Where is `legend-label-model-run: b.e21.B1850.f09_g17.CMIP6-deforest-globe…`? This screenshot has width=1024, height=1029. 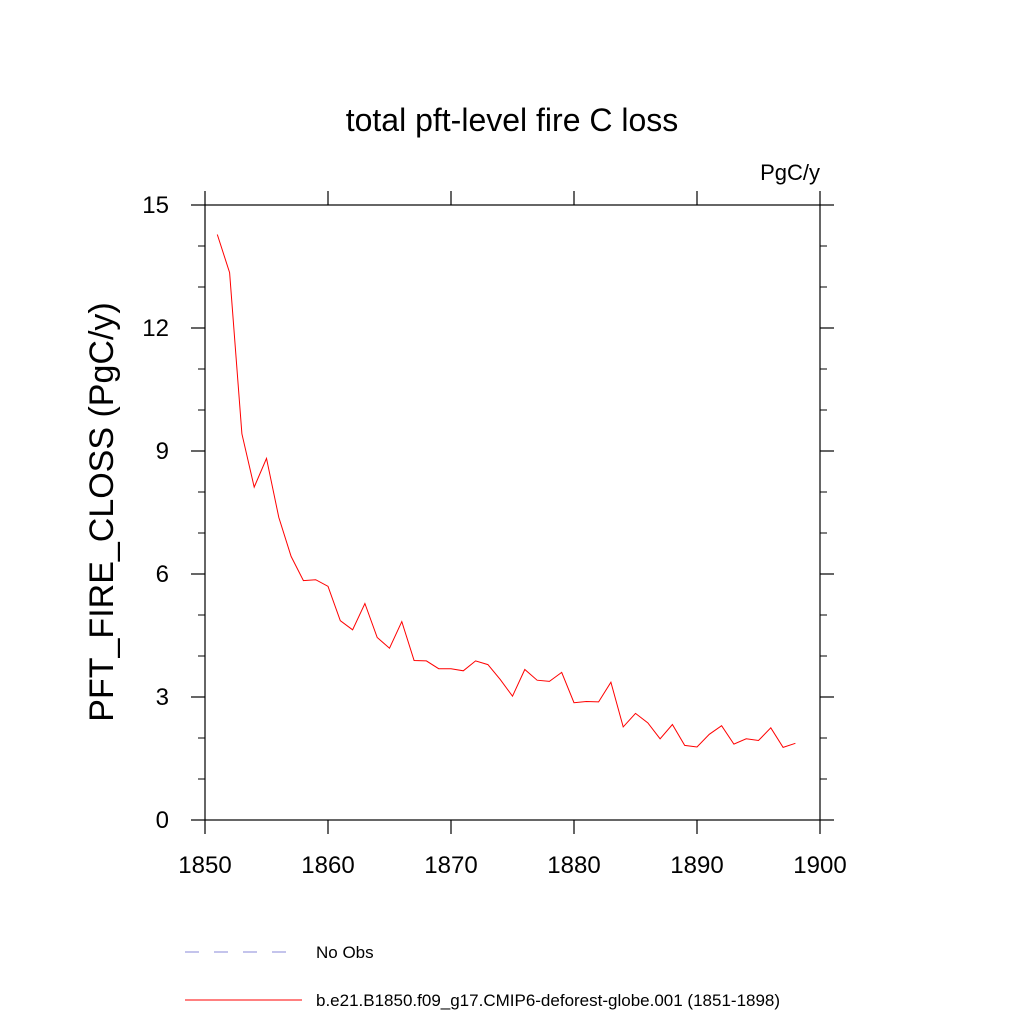
legend-label-model-run: b.e21.B1850.f09_g17.CMIP6-deforest-globe… is located at coordinates (548, 1000).